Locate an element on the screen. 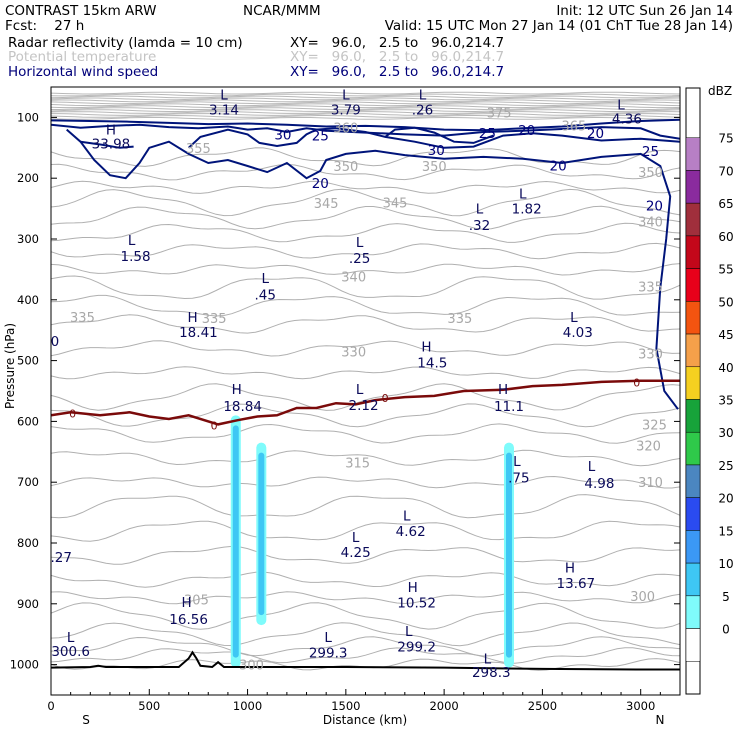 The height and width of the screenshot is (740, 740). extremum-label: 4.36 is located at coordinates (627, 120).